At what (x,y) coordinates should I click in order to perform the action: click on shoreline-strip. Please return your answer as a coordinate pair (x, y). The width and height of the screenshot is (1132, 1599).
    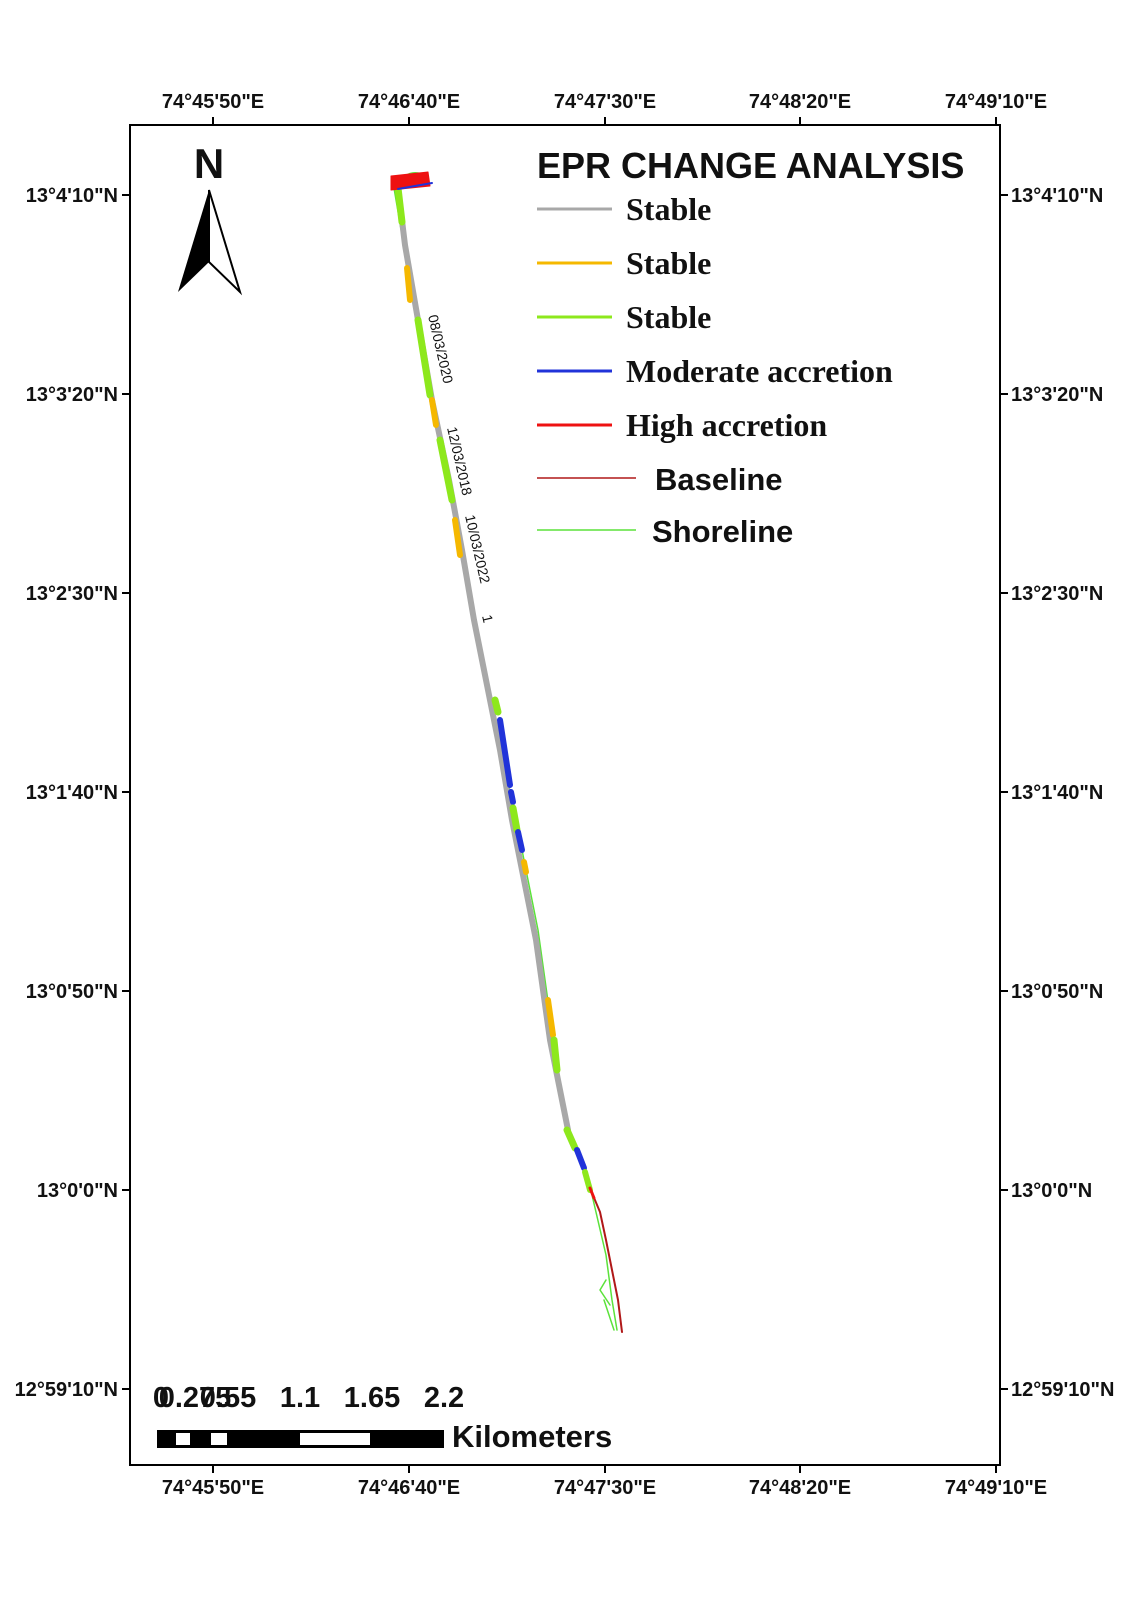
    Looking at the image, I should click on (506, 752).